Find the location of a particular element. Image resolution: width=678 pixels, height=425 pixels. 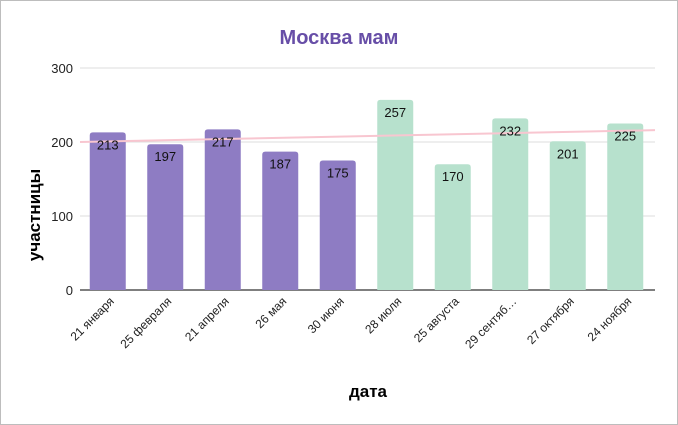

data-label: 232 is located at coordinates (510, 130).